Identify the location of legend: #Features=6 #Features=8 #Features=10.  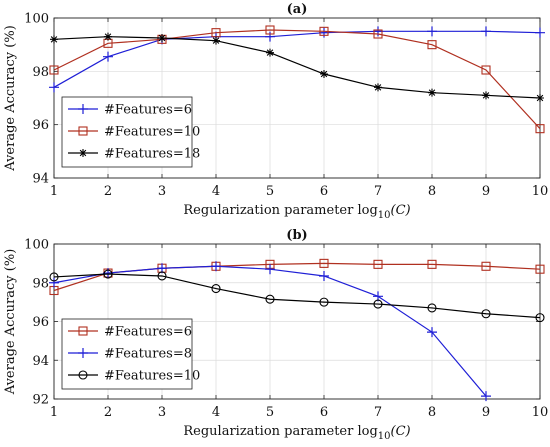
(130, 354).